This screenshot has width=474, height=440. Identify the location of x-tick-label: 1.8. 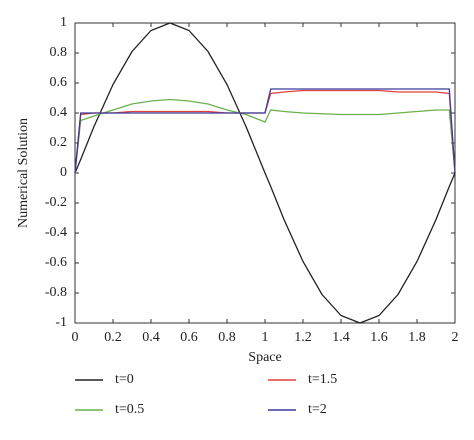
(417, 337).